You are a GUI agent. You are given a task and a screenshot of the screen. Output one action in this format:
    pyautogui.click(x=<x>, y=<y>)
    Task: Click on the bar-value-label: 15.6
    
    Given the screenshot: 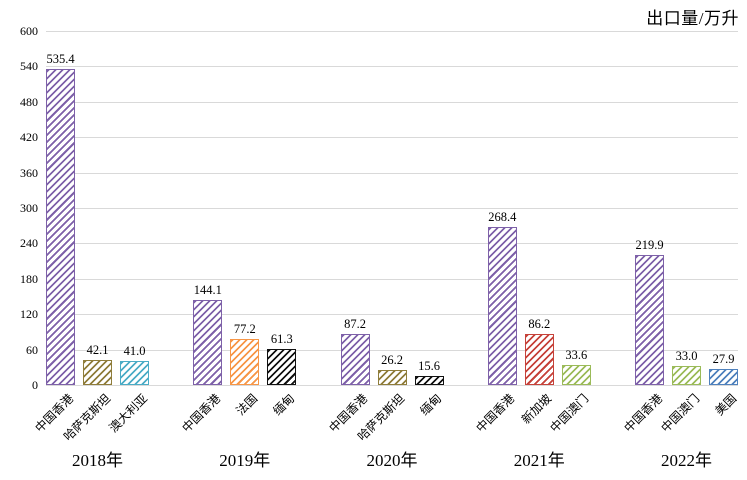 What is the action you would take?
    pyautogui.click(x=429, y=365)
    